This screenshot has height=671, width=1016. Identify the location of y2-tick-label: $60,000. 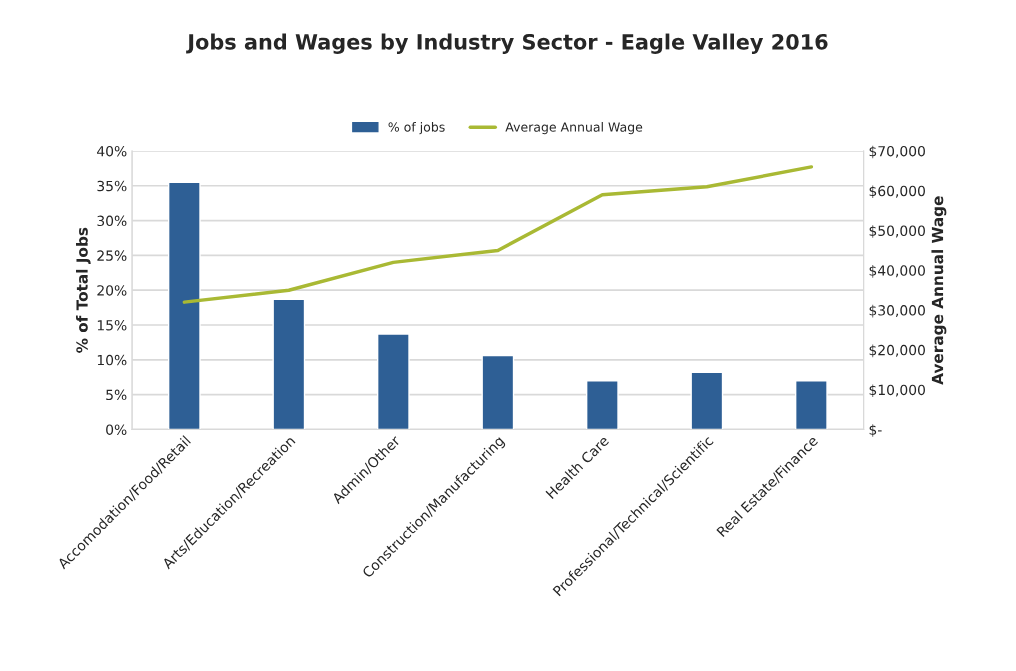
(897, 192).